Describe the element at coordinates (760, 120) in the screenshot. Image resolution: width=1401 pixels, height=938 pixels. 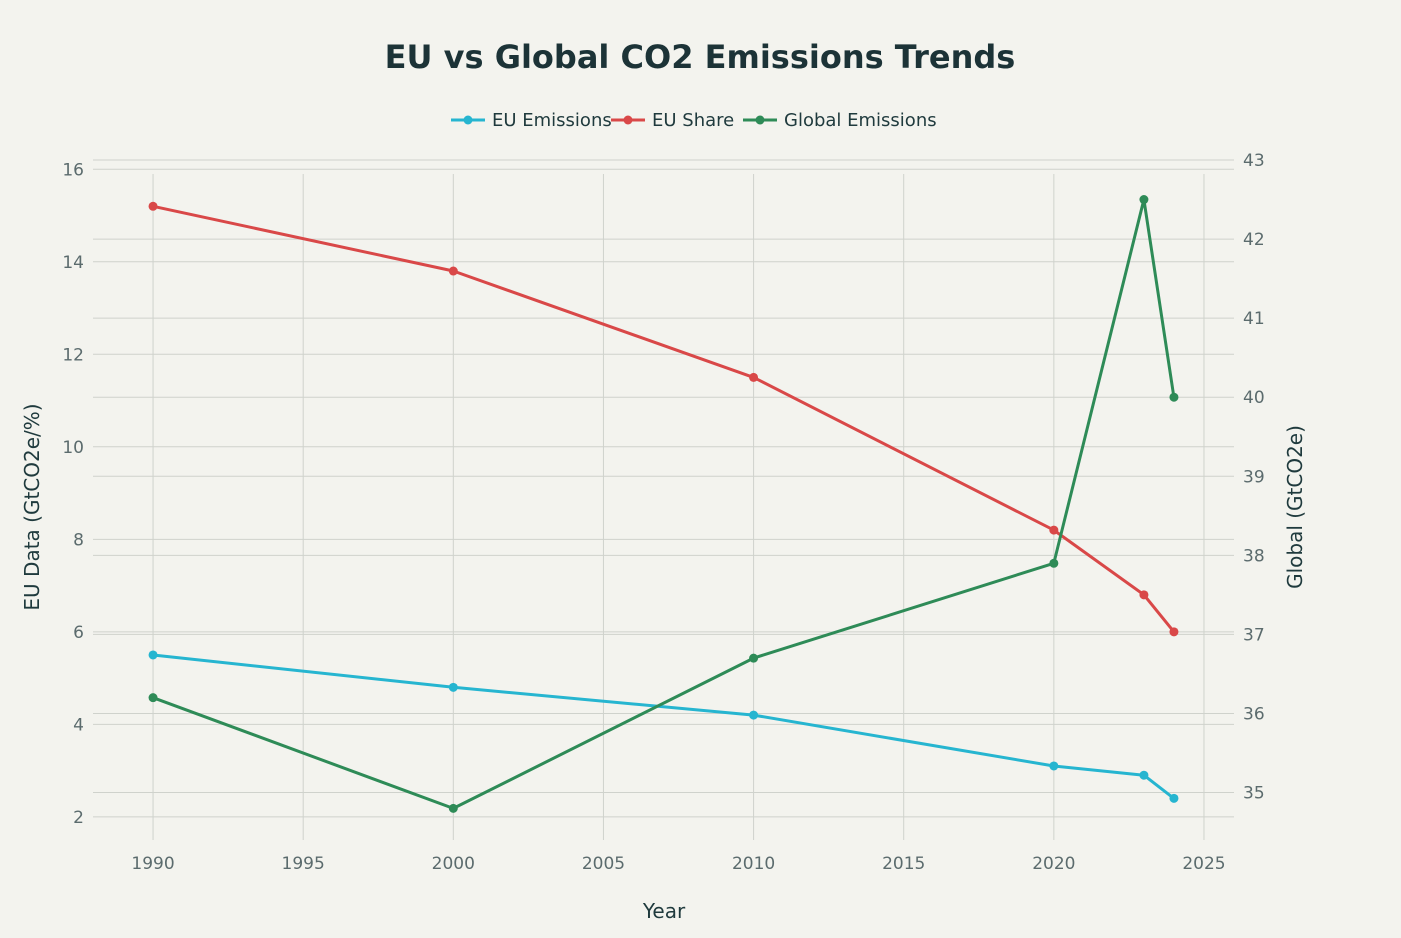
I see `legend-global-emissions-marker` at that location.